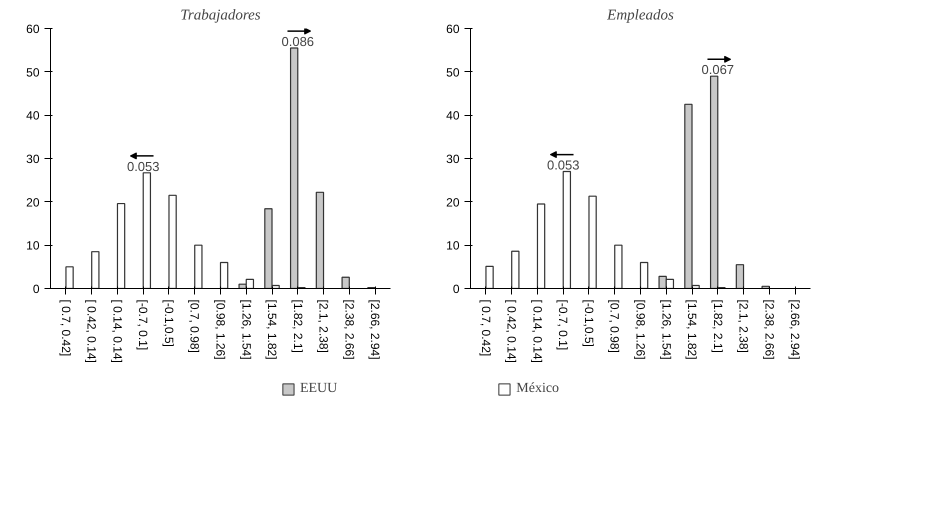 The image size is (933, 517). Describe the element at coordinates (538, 389) in the screenshot. I see `legend-label: México` at that location.